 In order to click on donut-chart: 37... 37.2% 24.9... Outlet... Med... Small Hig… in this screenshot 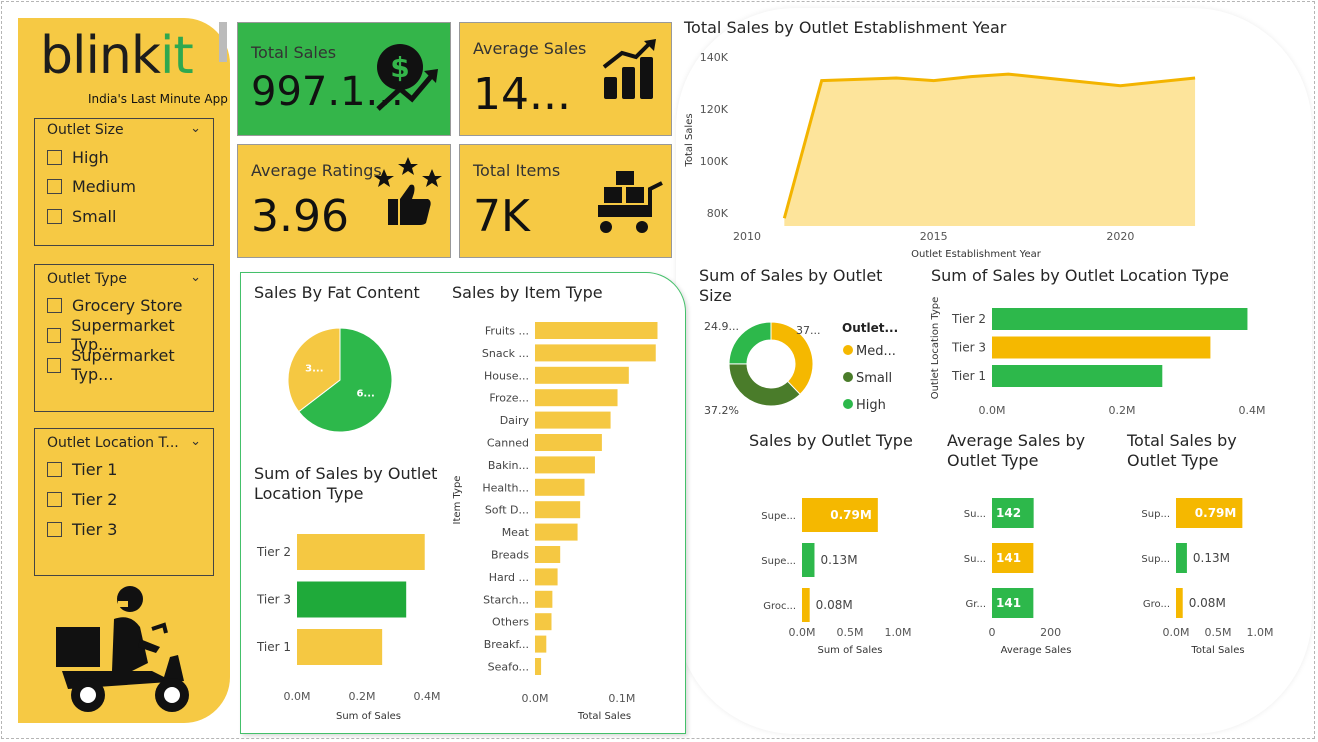, I will do `click(801, 368)`.